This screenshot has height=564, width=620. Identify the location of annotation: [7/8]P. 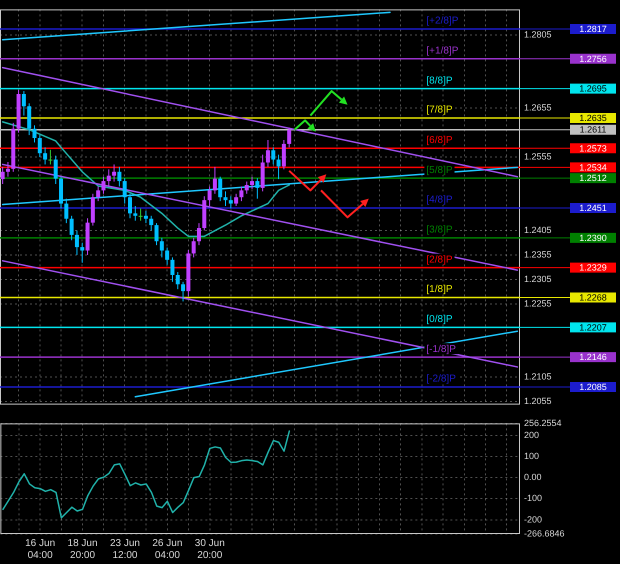
(439, 110).